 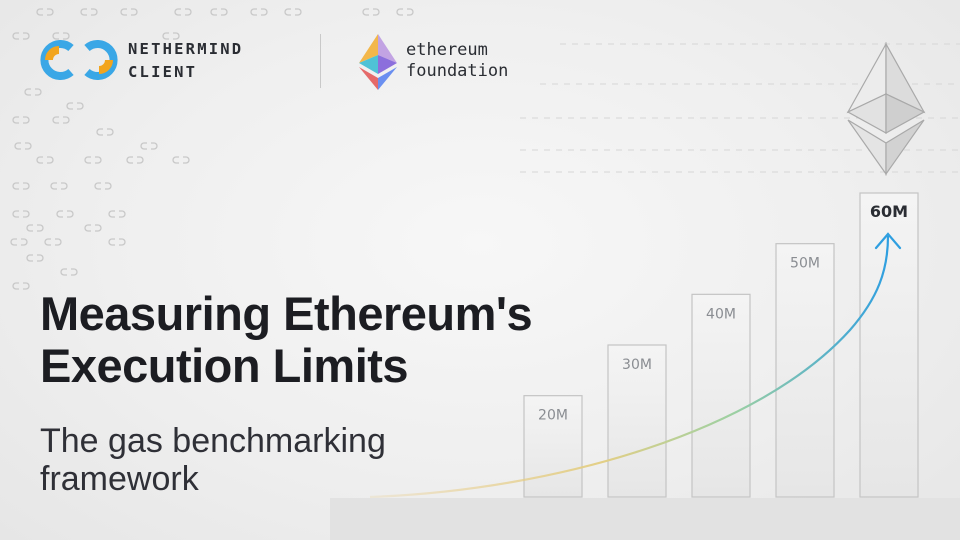 What do you see at coordinates (163, 72) in the screenshot?
I see `client-label: CLIENT` at bounding box center [163, 72].